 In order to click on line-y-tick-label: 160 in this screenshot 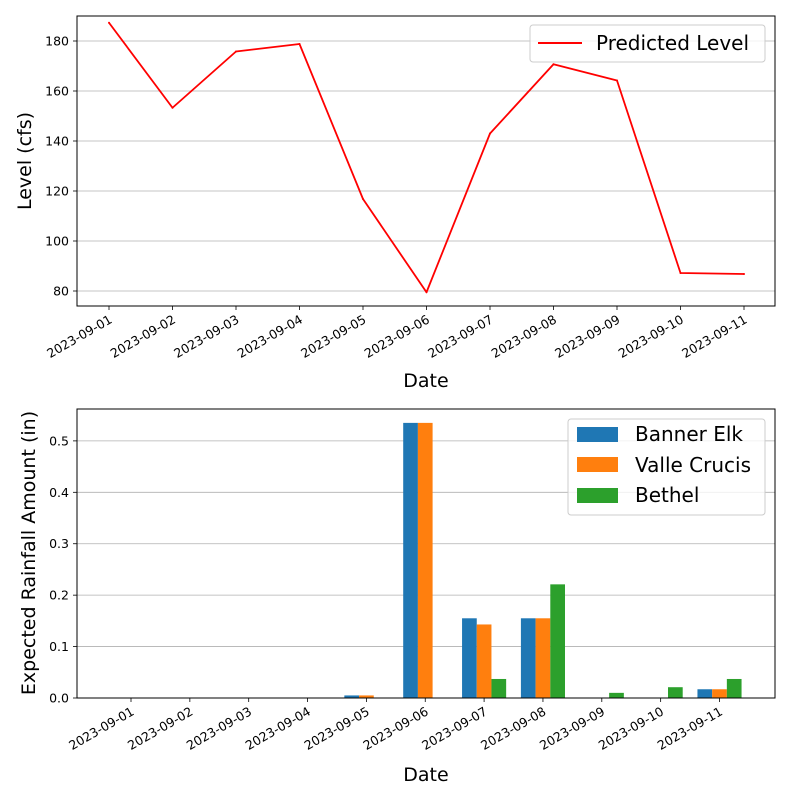, I will do `click(57, 91)`.